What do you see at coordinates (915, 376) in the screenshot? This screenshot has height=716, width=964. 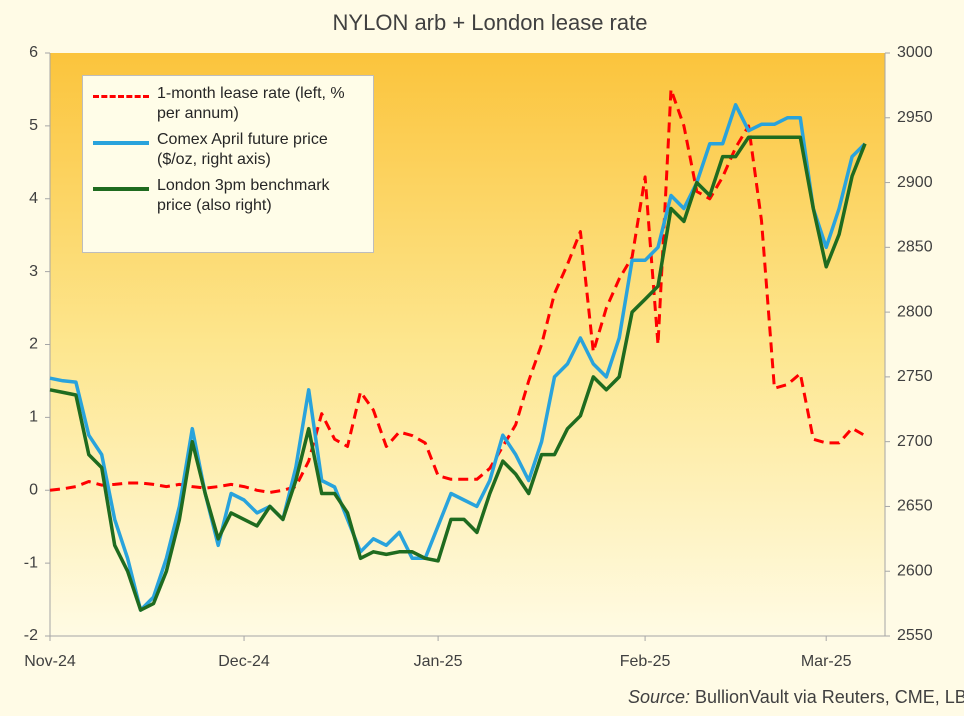 I see `y2-tick-label: 2750` at bounding box center [915, 376].